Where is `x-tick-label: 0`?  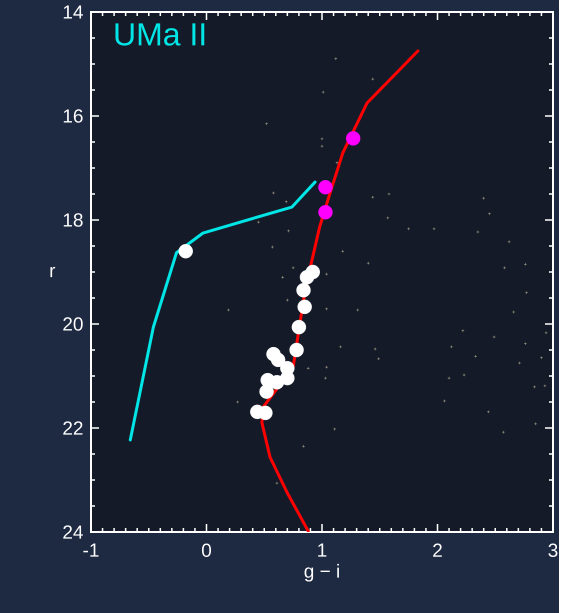
x-tick-label: 0 is located at coordinates (207, 550).